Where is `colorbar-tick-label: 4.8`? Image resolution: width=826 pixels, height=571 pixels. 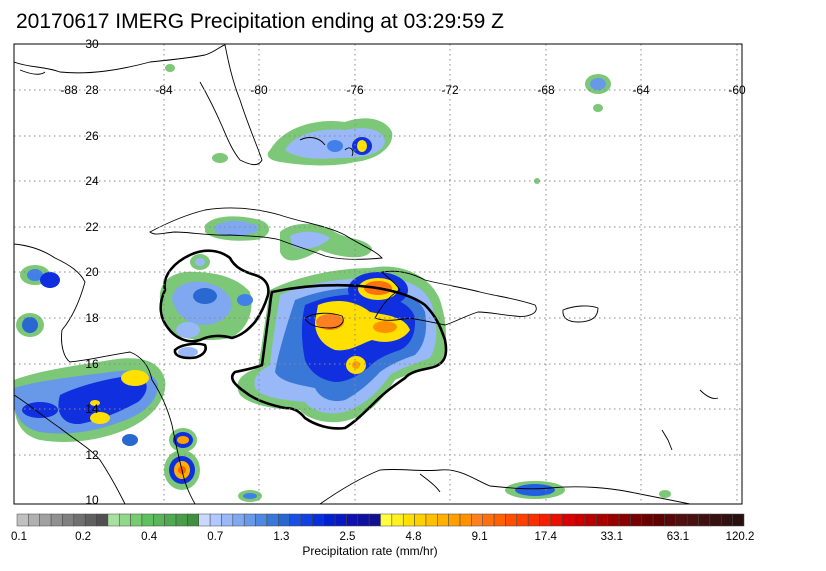 colorbar-tick-label: 4.8 is located at coordinates (413, 537).